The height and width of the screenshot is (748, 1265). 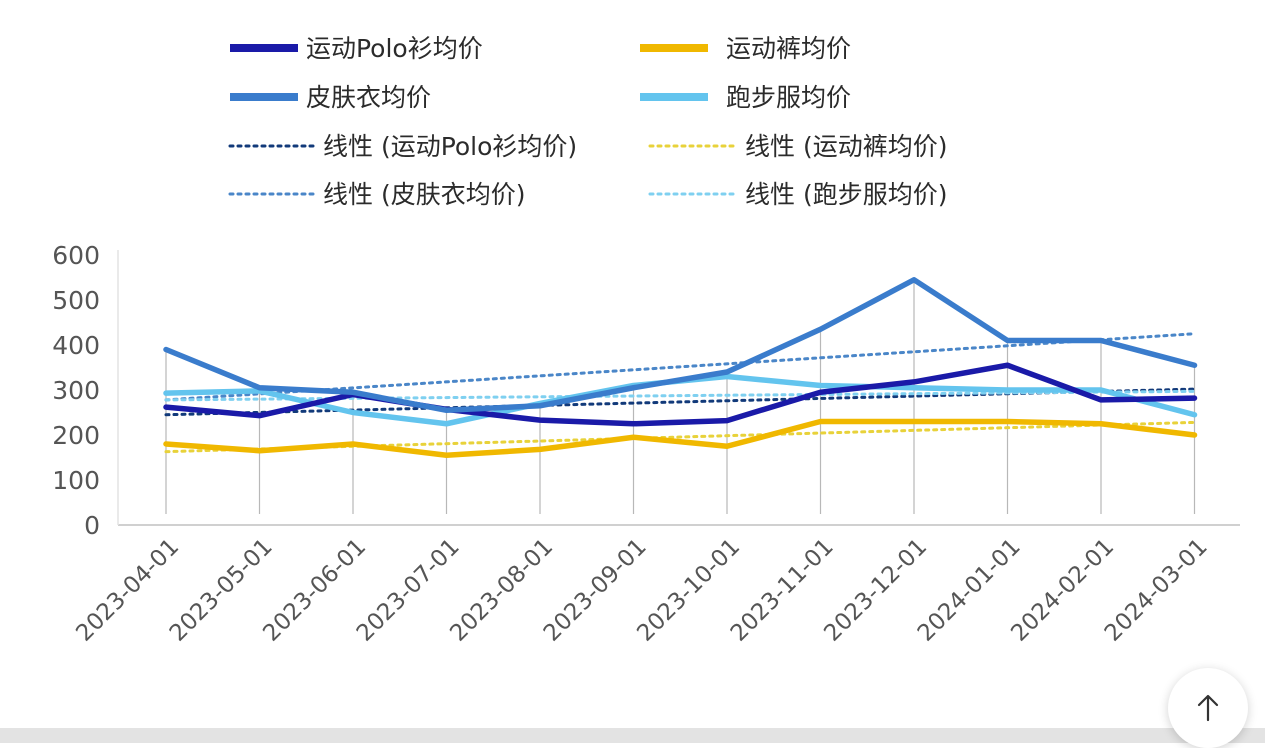 I want to click on legend-label: 皮肤衣均价, so click(x=368, y=97).